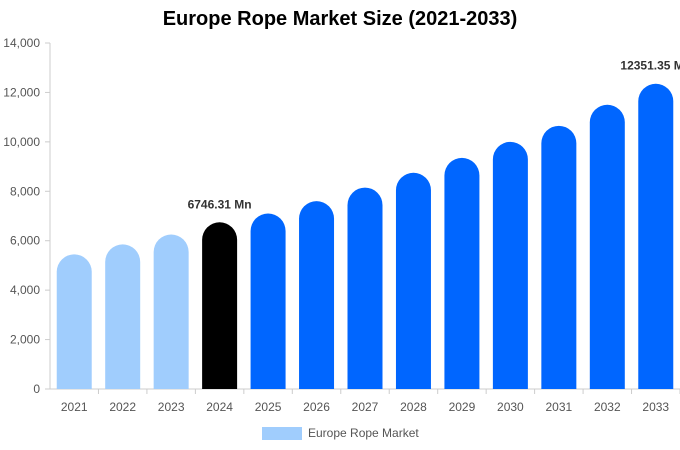  Describe the element at coordinates (365, 407) in the screenshot. I see `x-tick-label-2027: 2027` at that location.